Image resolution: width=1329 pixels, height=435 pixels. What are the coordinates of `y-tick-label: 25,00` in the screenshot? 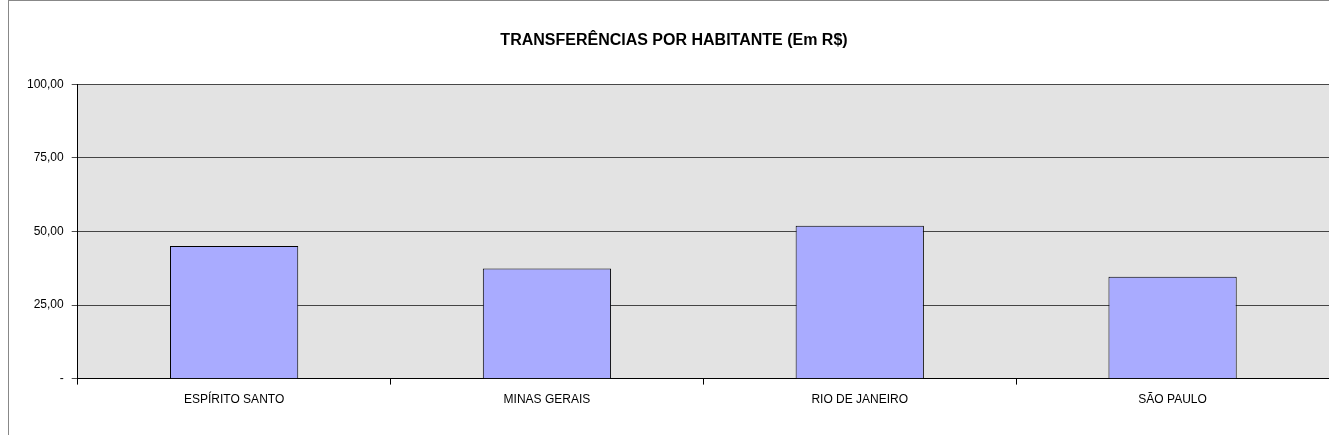 It's located at (49, 304).